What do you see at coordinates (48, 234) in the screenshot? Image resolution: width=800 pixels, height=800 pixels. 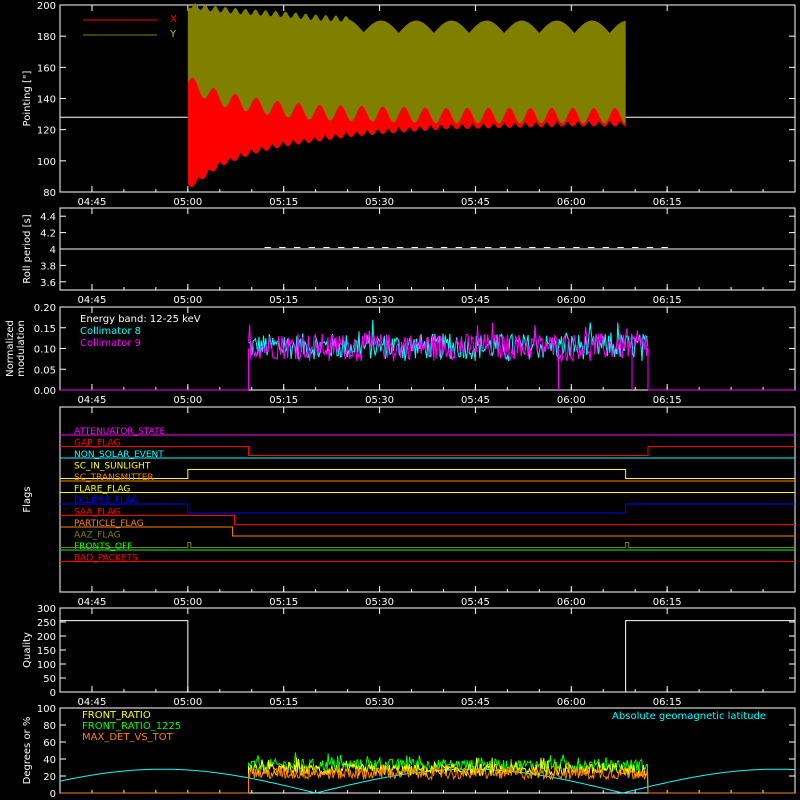 I see `roll-ytick-label: 4.2` at bounding box center [48, 234].